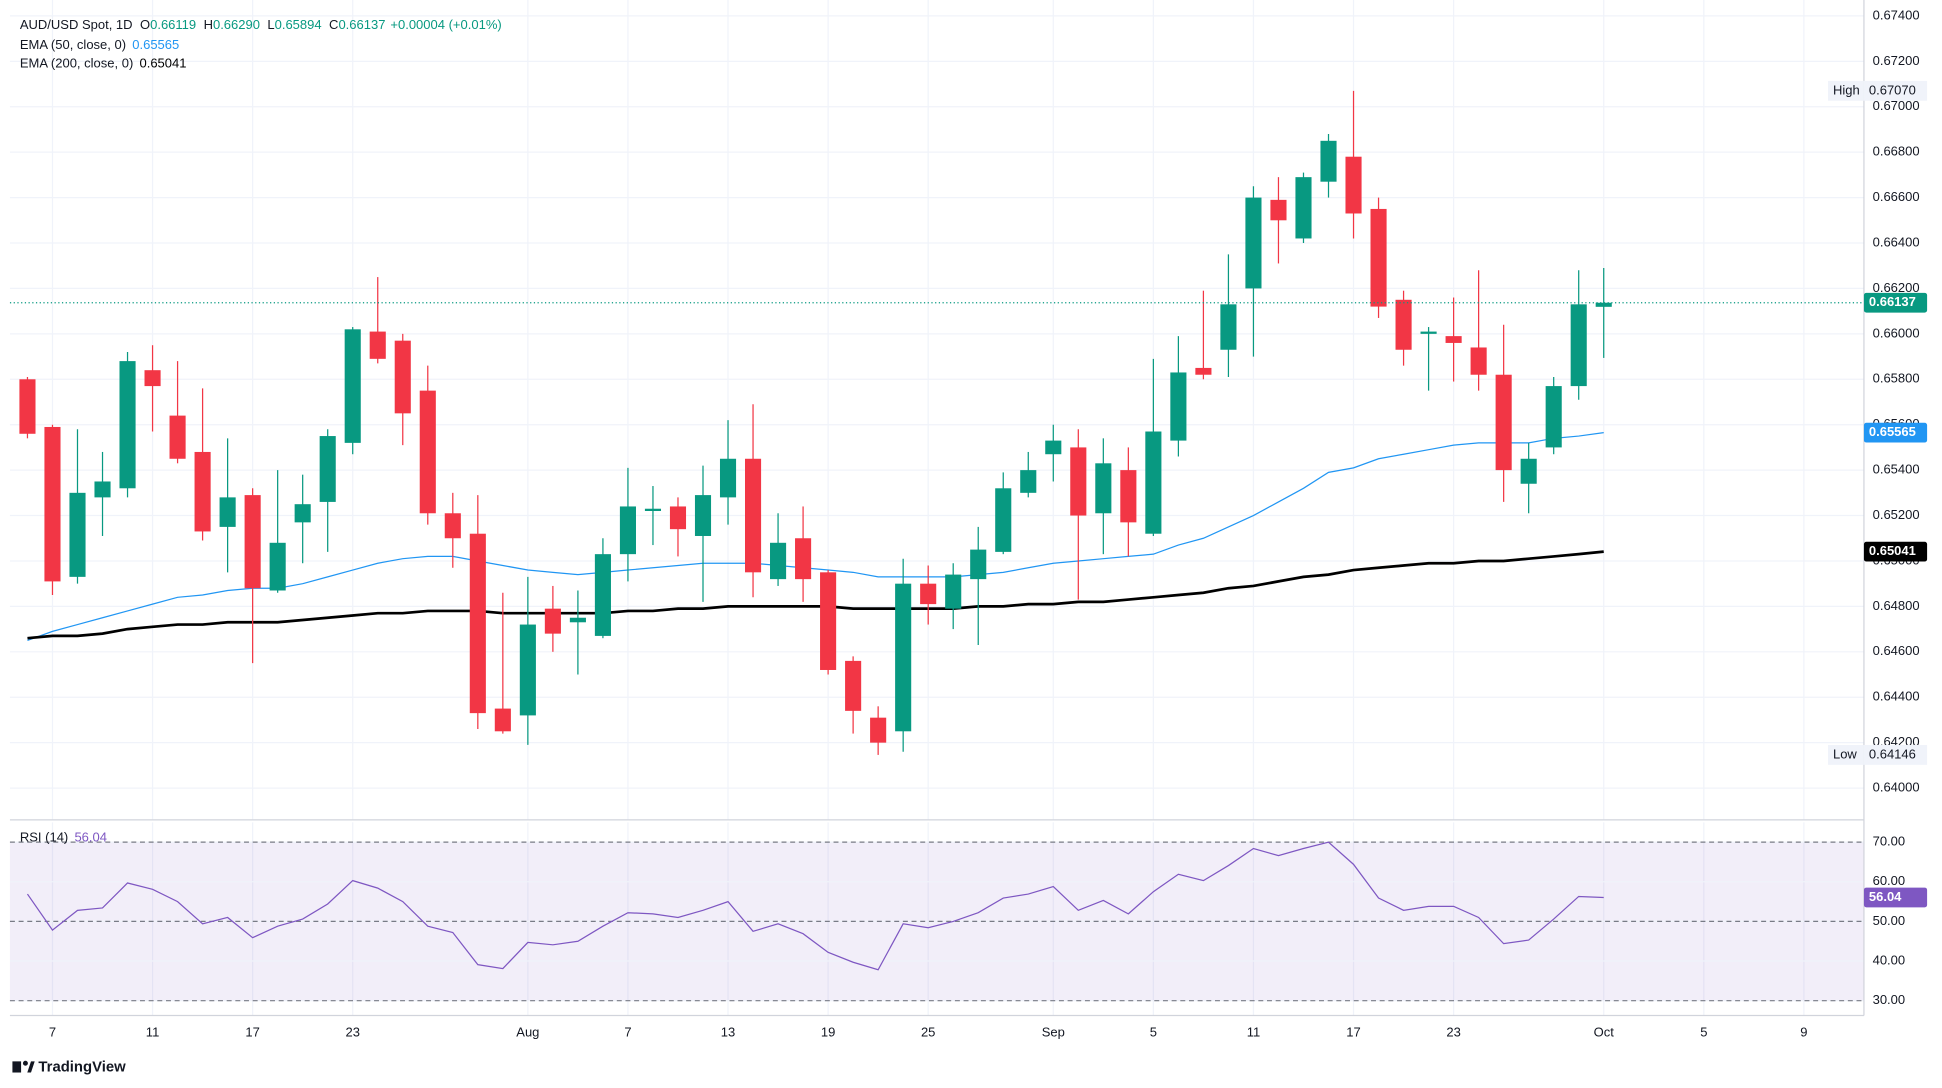 The width and height of the screenshot is (1942, 1088). I want to click on ohlc-key: C, so click(333, 24).